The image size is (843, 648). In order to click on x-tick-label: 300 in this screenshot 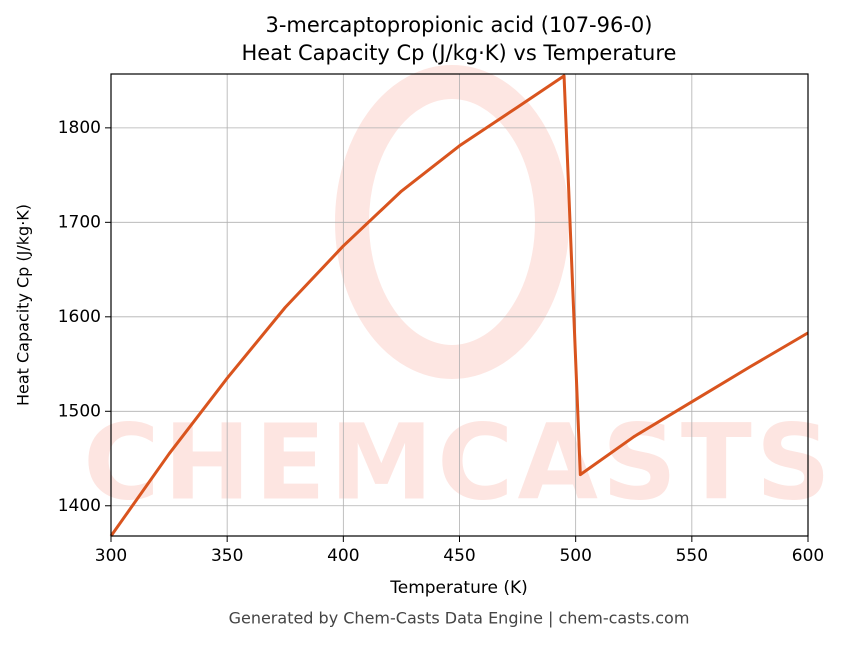, I will do `click(111, 556)`.